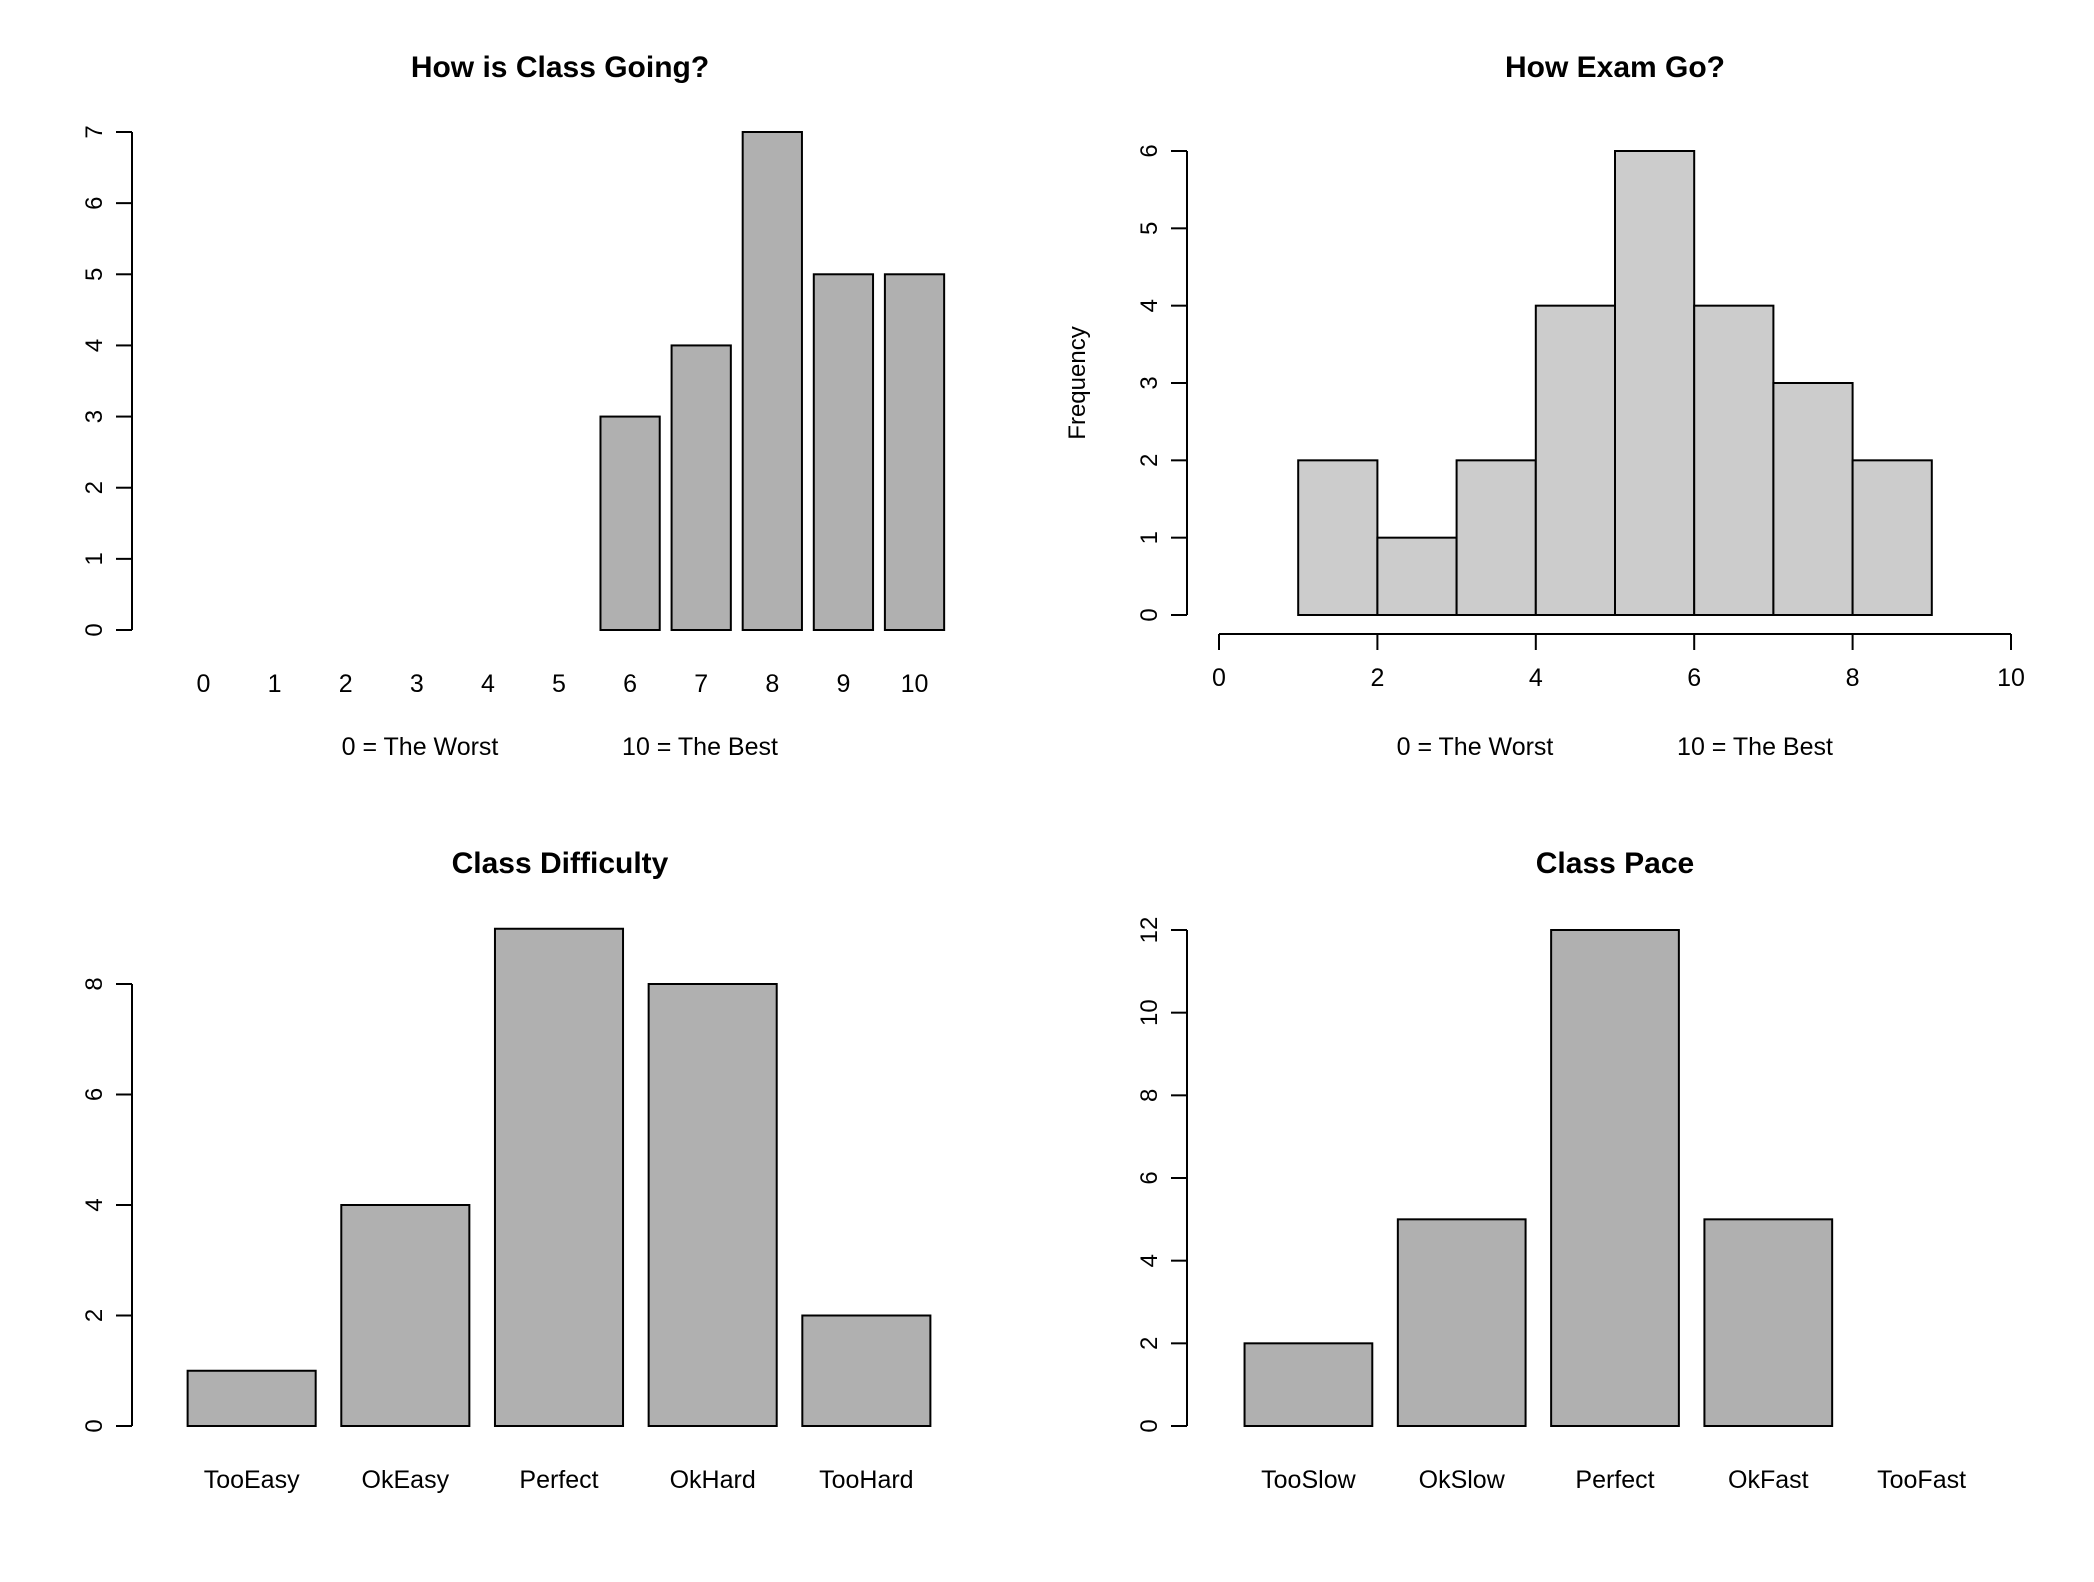  I want to click on bar-okeasy, so click(405, 1315).